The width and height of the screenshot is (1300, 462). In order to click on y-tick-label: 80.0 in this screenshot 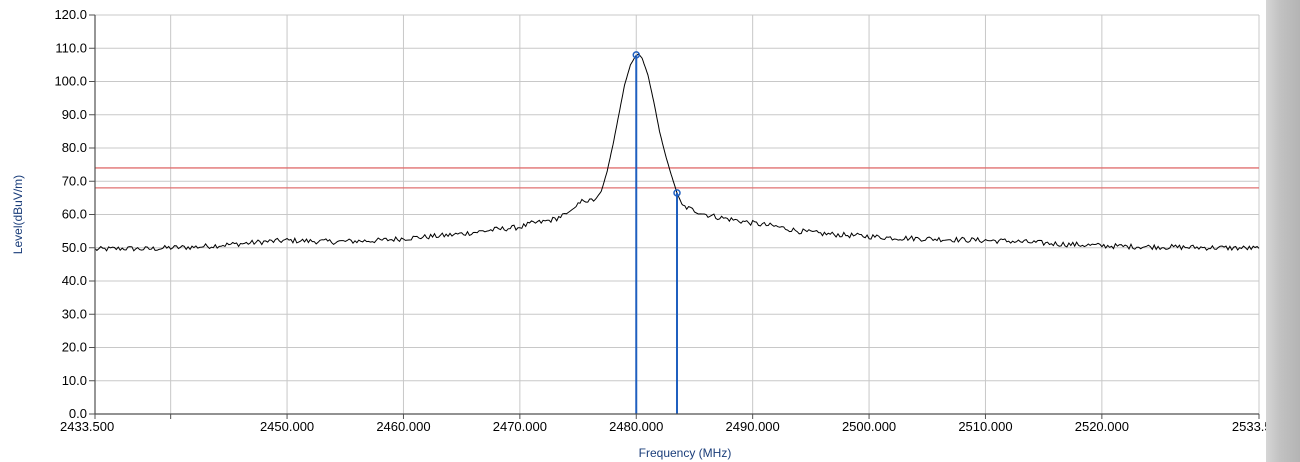, I will do `click(74, 147)`.